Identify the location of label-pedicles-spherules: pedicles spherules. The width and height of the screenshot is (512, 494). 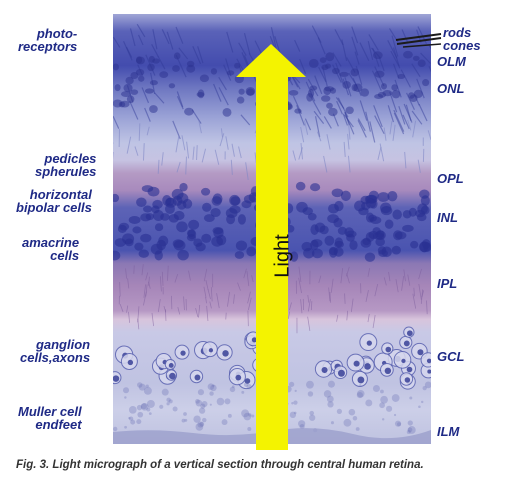
(66, 165).